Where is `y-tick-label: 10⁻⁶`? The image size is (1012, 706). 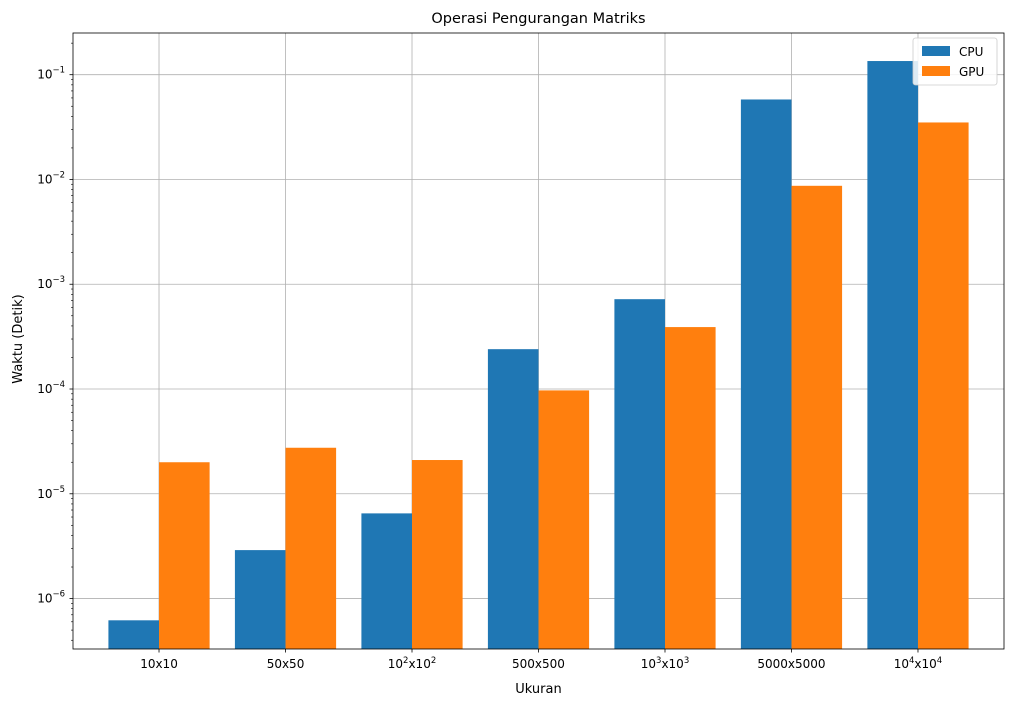
y-tick-label: 10⁻⁶ is located at coordinates (51, 598).